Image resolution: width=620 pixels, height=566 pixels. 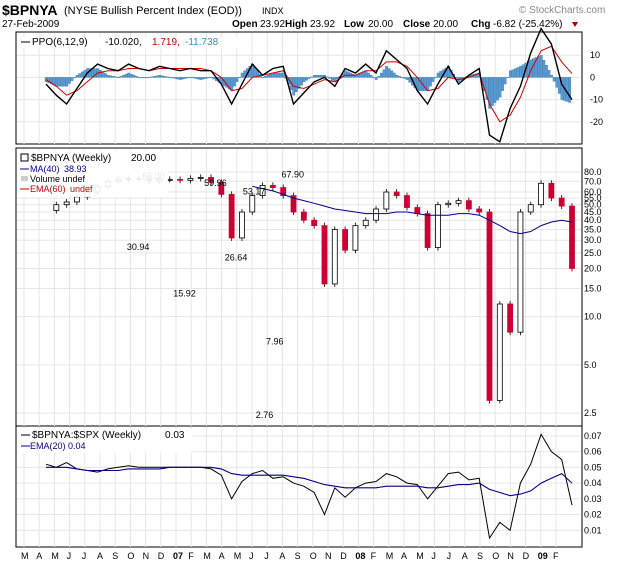 What do you see at coordinates (596, 100) in the screenshot?
I see `ppo-y-tick: -10` at bounding box center [596, 100].